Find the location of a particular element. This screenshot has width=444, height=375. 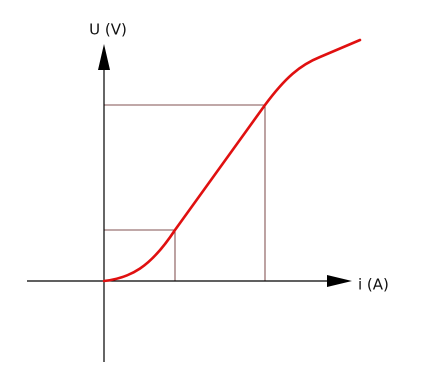

guide-line is located at coordinates (140, 255).